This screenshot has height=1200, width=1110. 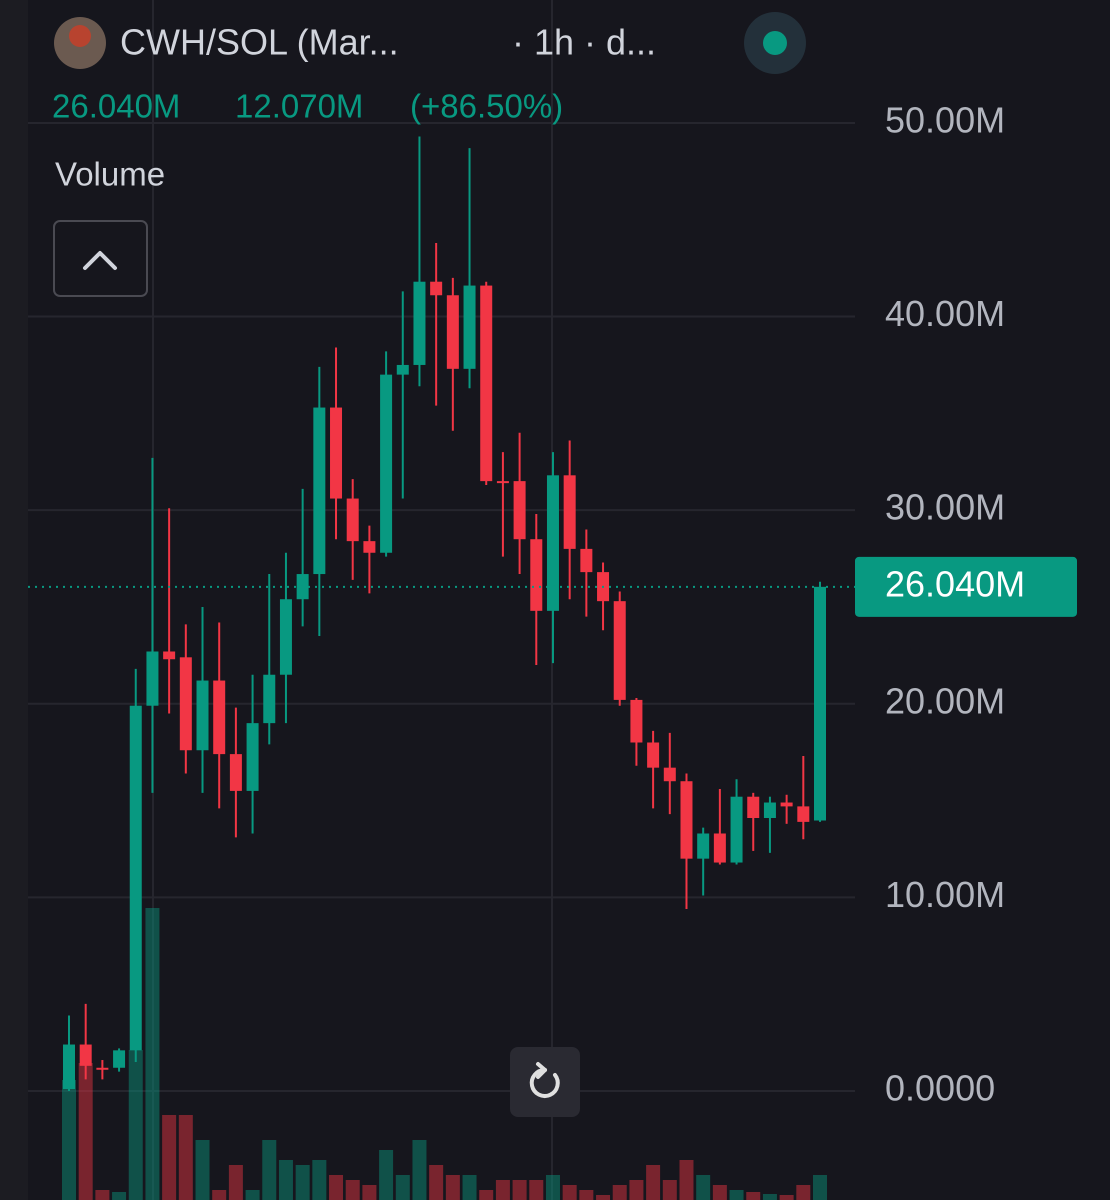 I want to click on y-tick-label: 50.00M, so click(x=945, y=119).